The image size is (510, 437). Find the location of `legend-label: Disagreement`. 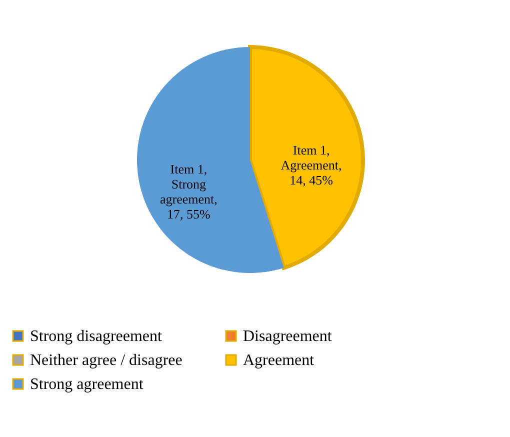

legend-label: Disagreement is located at coordinates (287, 336).